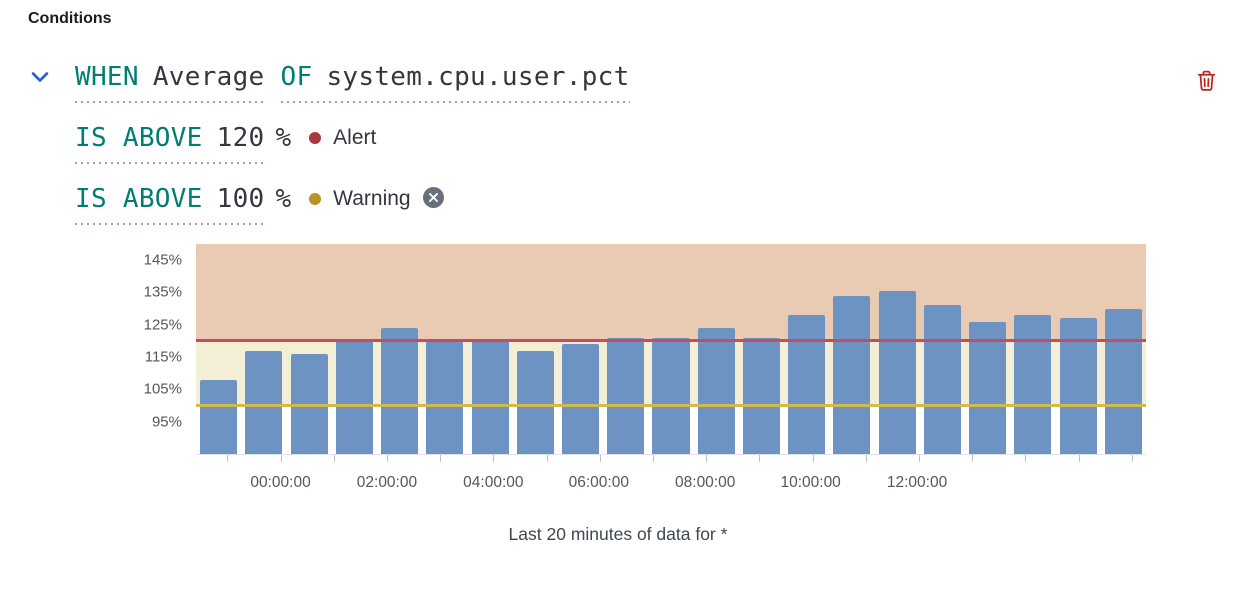  Describe the element at coordinates (283, 199) in the screenshot. I see `warning-unit-label: %` at that location.